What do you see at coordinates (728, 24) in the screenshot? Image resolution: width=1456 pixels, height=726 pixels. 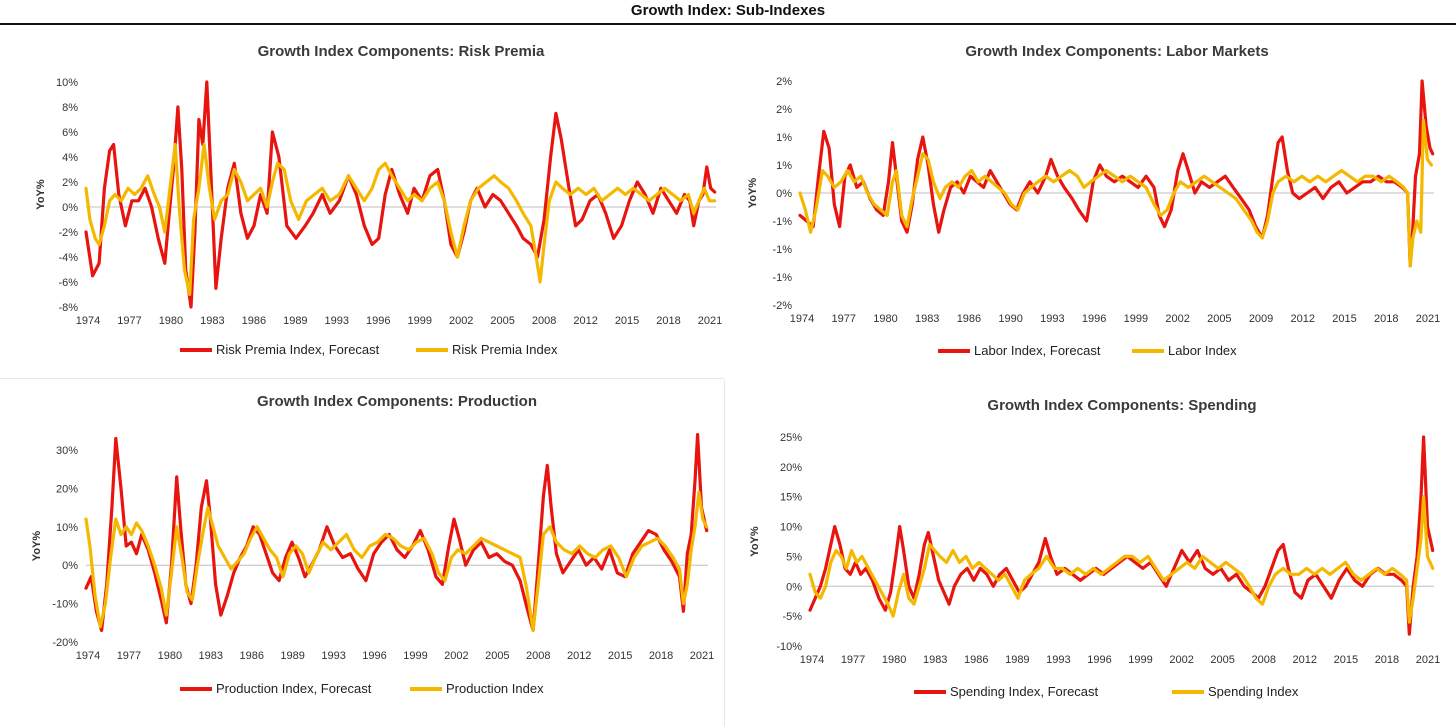 I see `title-divider` at bounding box center [728, 24].